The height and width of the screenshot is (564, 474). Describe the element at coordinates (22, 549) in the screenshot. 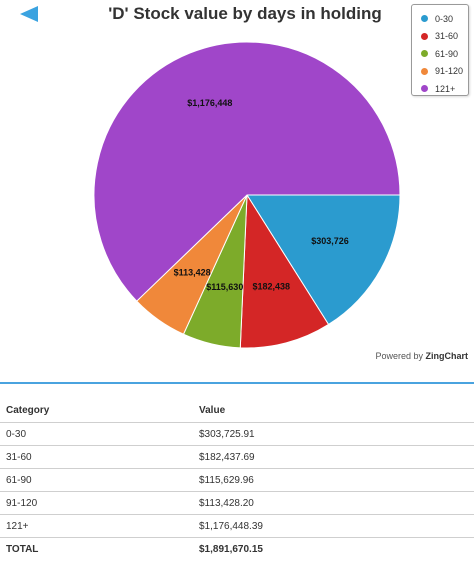

I see `table-total-label: TOTAL` at that location.